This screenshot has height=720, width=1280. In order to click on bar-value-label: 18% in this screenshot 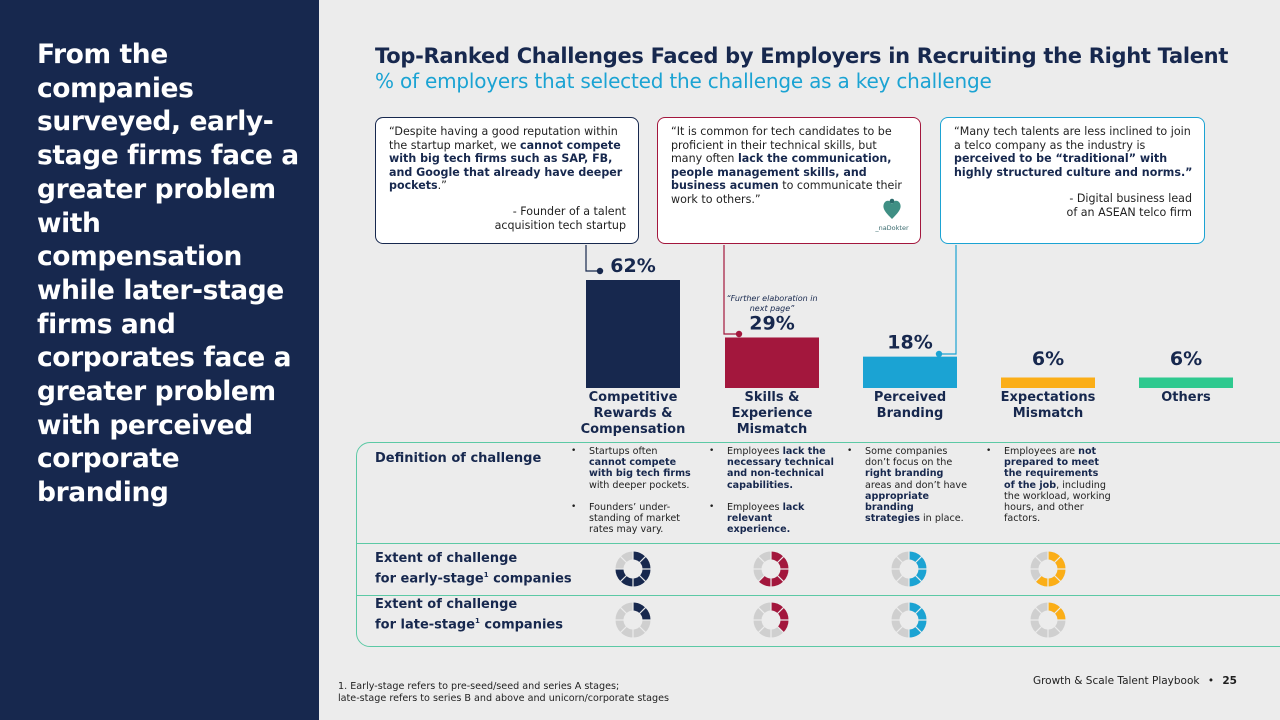, I will do `click(909, 343)`.